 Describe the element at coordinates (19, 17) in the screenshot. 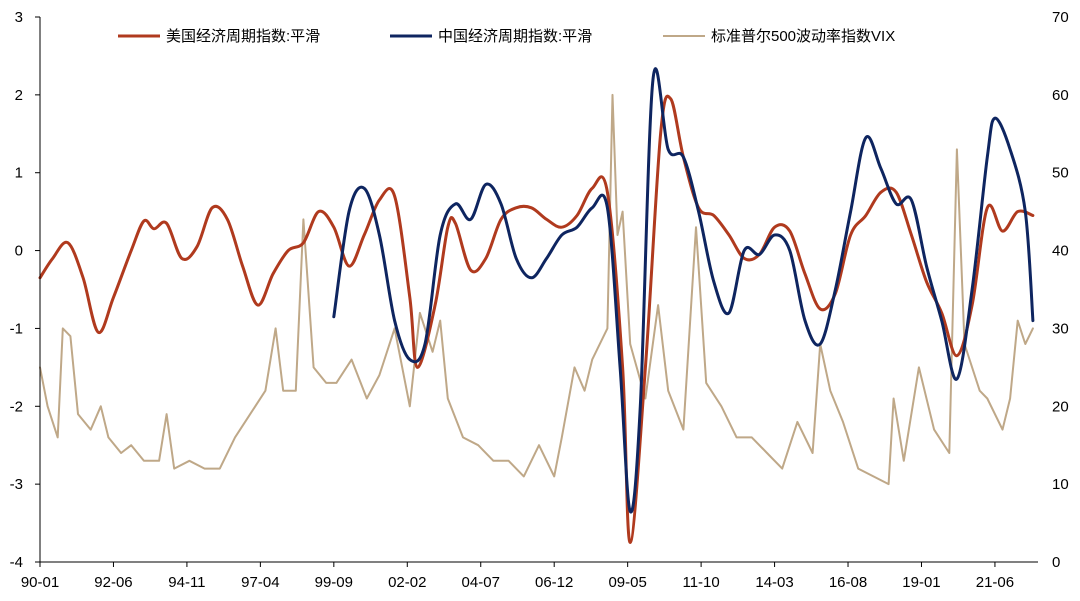

I see `left-tick-label: 3` at that location.